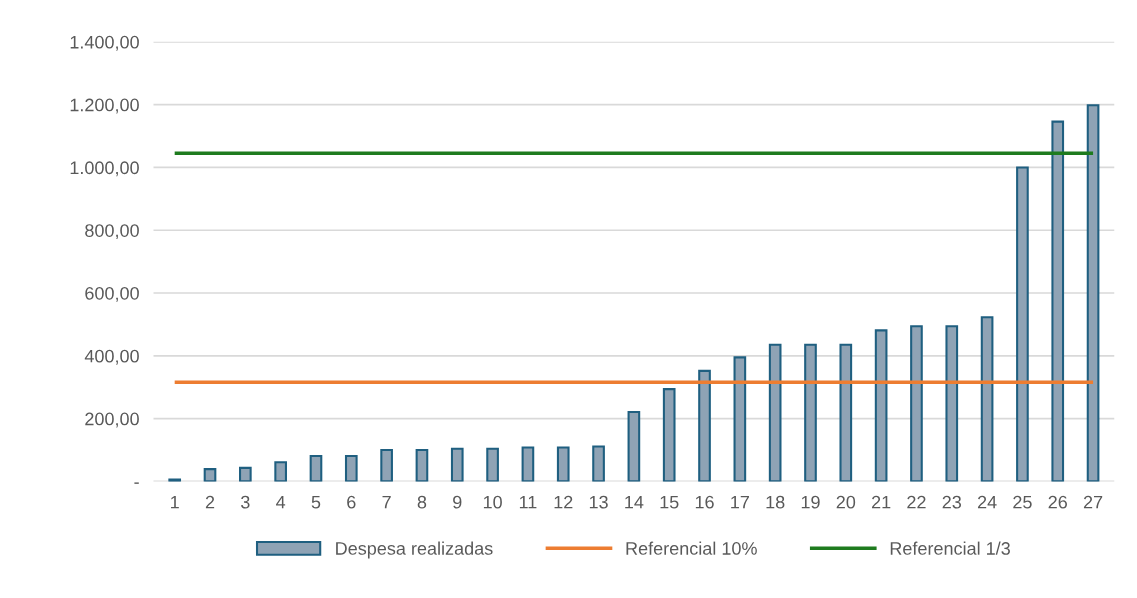 The image size is (1137, 598). I want to click on x-tick-label: 26, so click(1057, 502).